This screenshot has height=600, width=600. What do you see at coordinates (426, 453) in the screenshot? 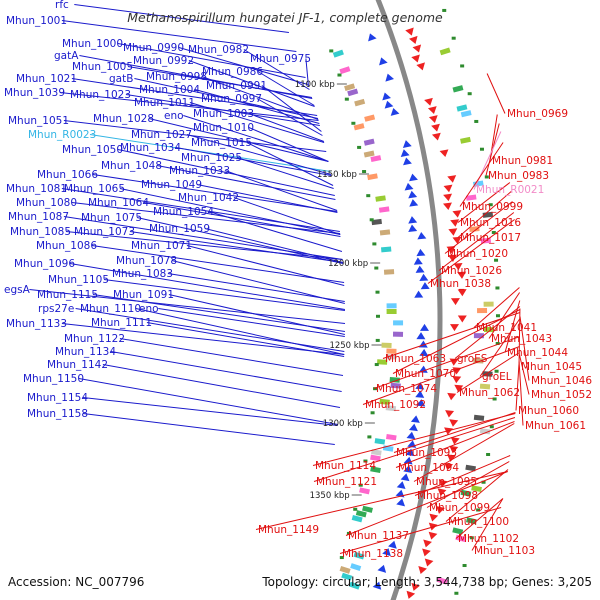
I see `gene-label-right: Mhun_1093` at bounding box center [426, 453].